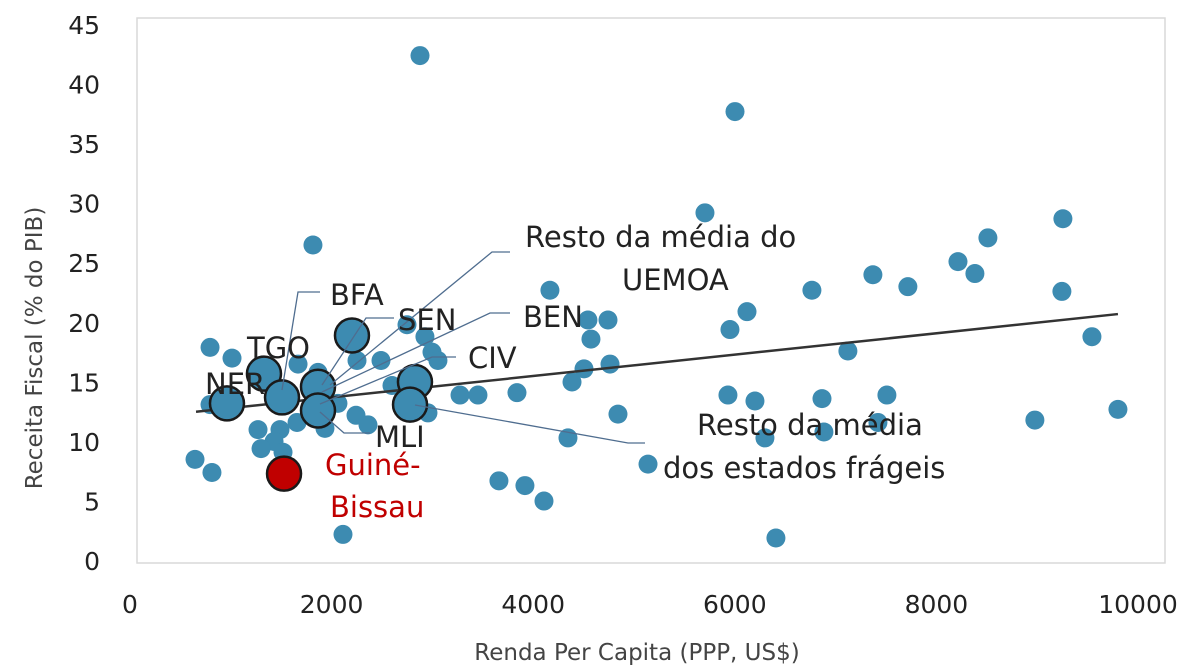  What do you see at coordinates (636, 653) in the screenshot?
I see `x-axis-label: Renda Per Capita (PPP, US$)` at bounding box center [636, 653].